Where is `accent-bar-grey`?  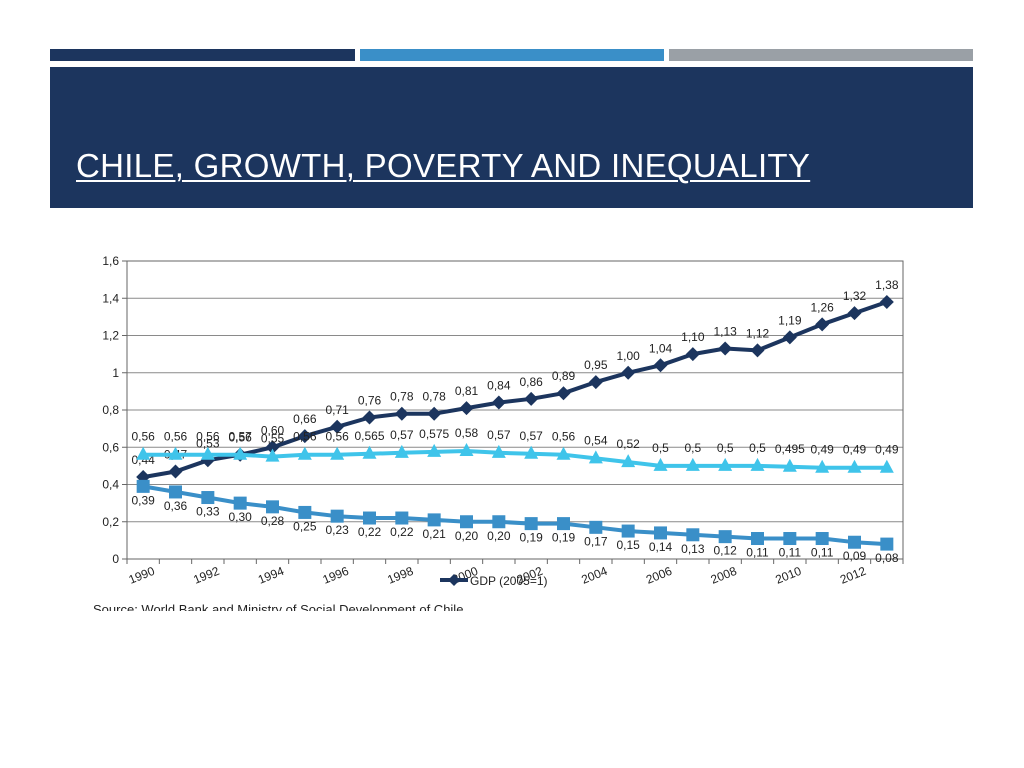
accent-bar-grey is located at coordinates (821, 55).